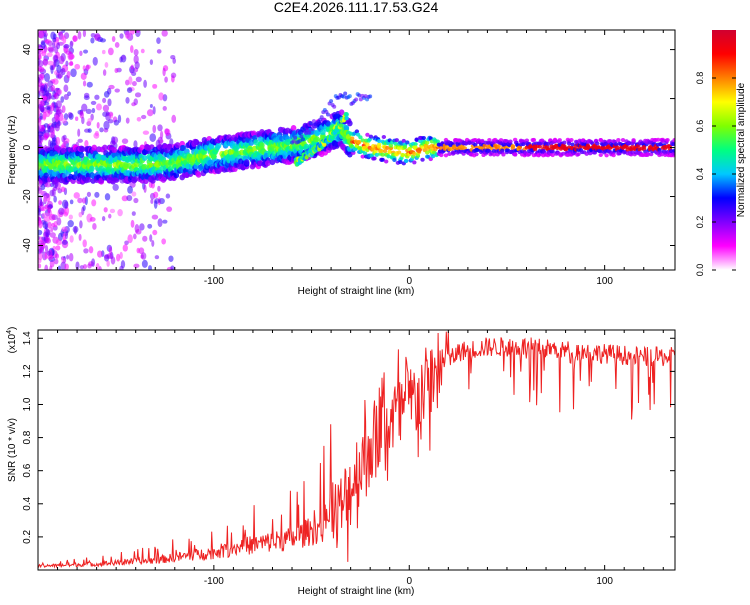  What do you see at coordinates (27, 147) in the screenshot?
I see `spectrogram-ytick-label: 0` at bounding box center [27, 147].